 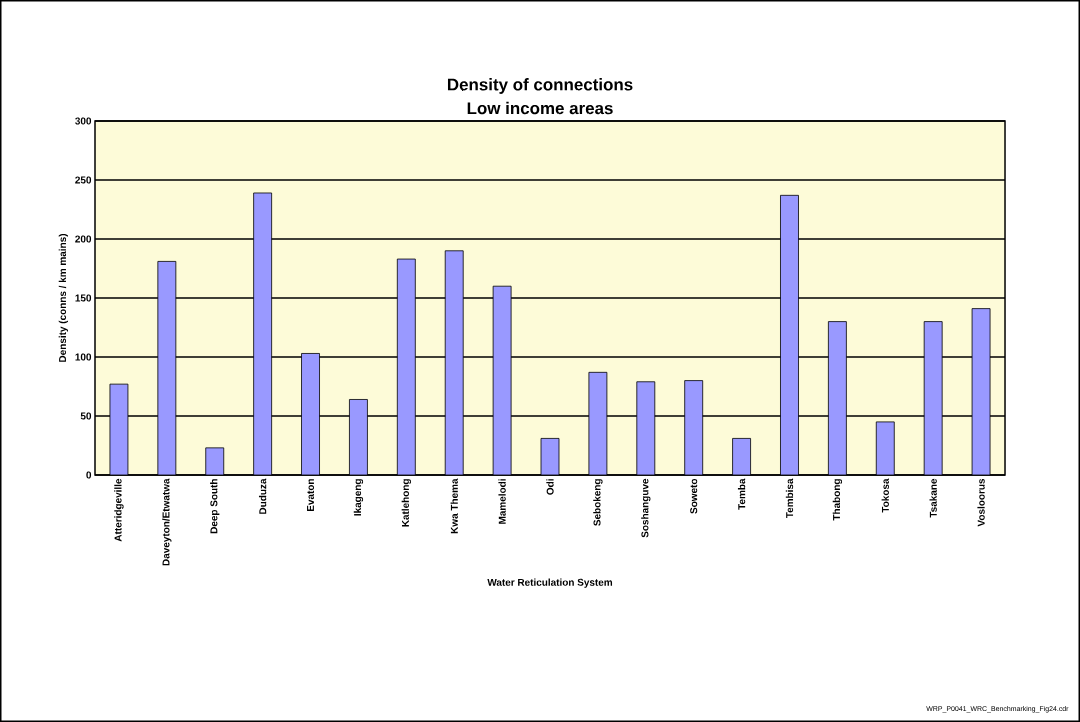 What do you see at coordinates (694, 496) in the screenshot?
I see `x-tick-label: Soweto` at bounding box center [694, 496].